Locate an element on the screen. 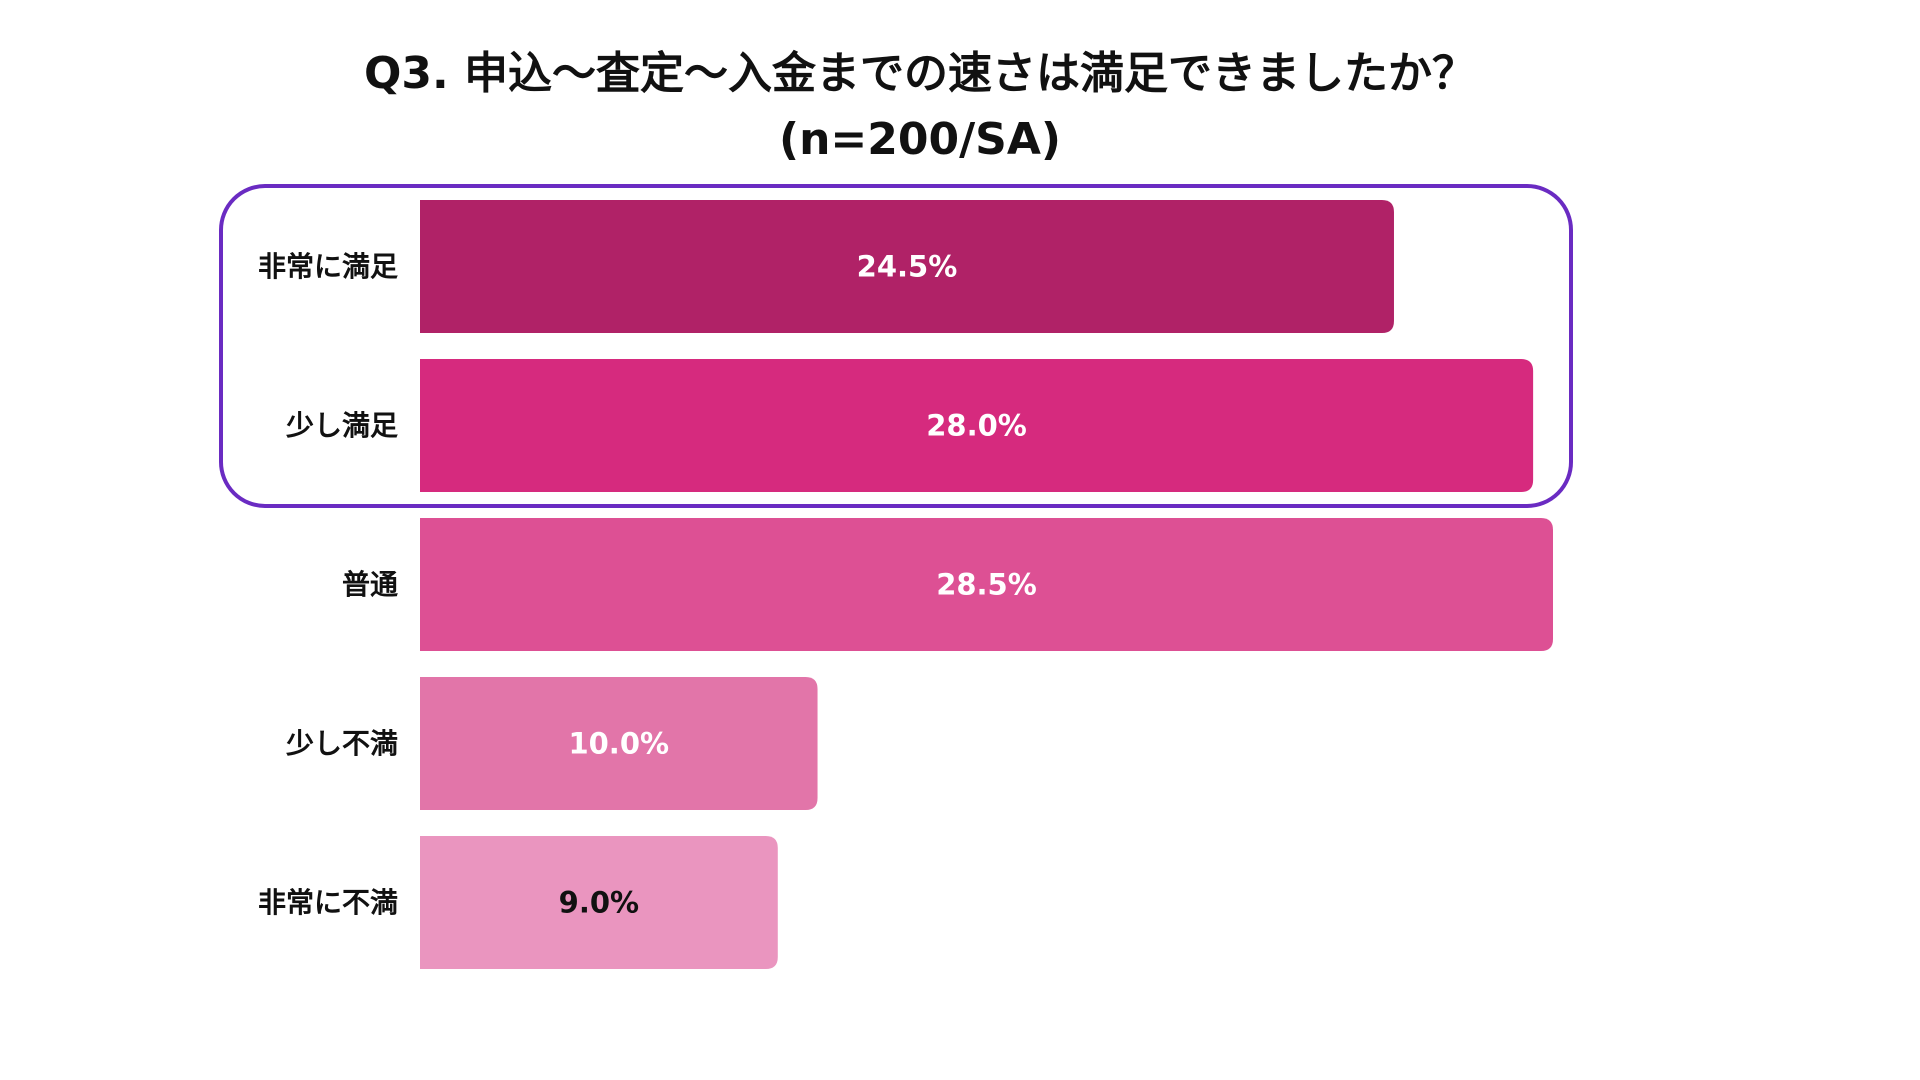 Image resolution: width=1920 pixels, height=1080 pixels. value-label: 28.0% is located at coordinates (976, 426).